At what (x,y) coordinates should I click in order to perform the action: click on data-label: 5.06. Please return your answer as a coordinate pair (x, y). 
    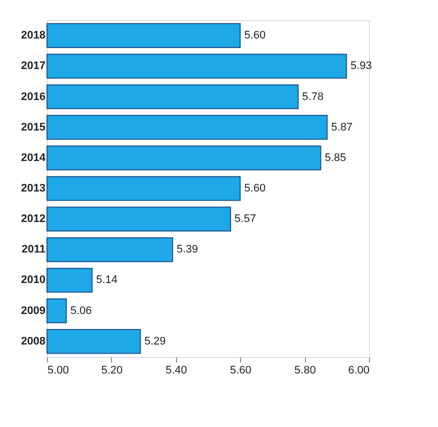
    Looking at the image, I should click on (81, 310).